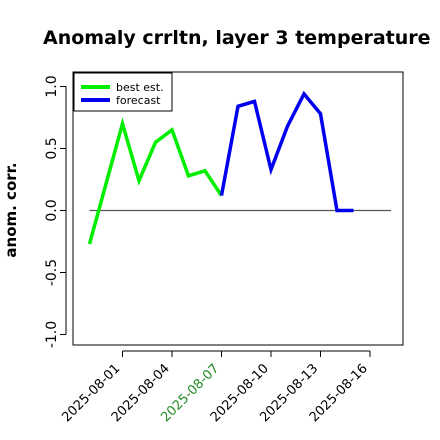 The image size is (440, 440). What do you see at coordinates (140, 87) in the screenshot?
I see `legend-label: best est.` at bounding box center [140, 87].